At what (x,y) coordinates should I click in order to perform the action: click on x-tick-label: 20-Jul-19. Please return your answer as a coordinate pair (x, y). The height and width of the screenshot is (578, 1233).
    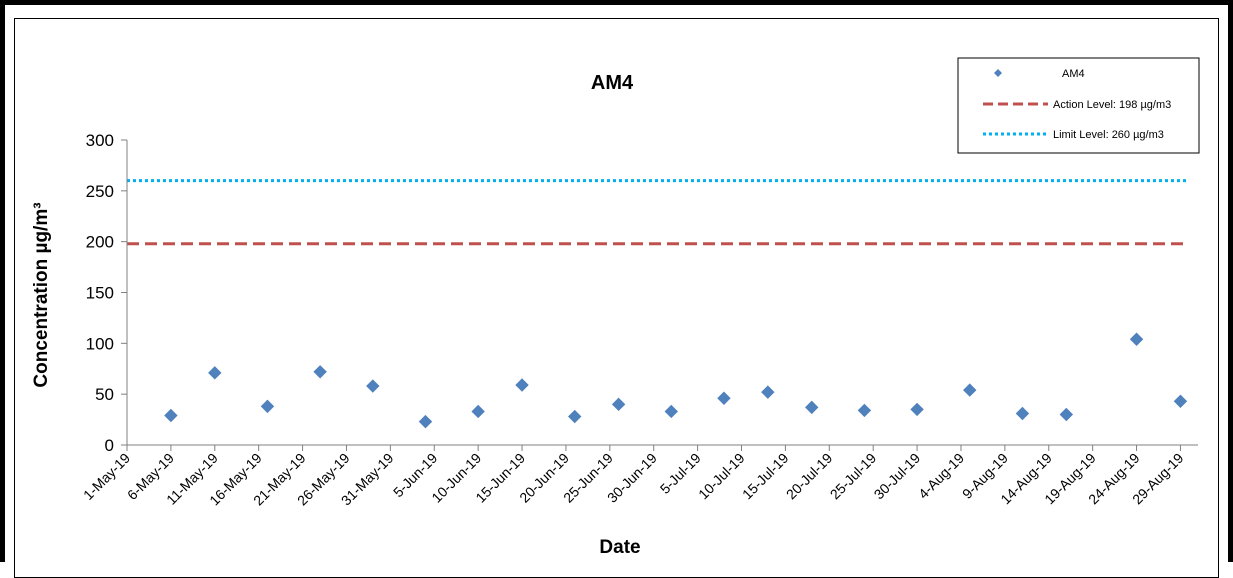
    Looking at the image, I should click on (809, 476).